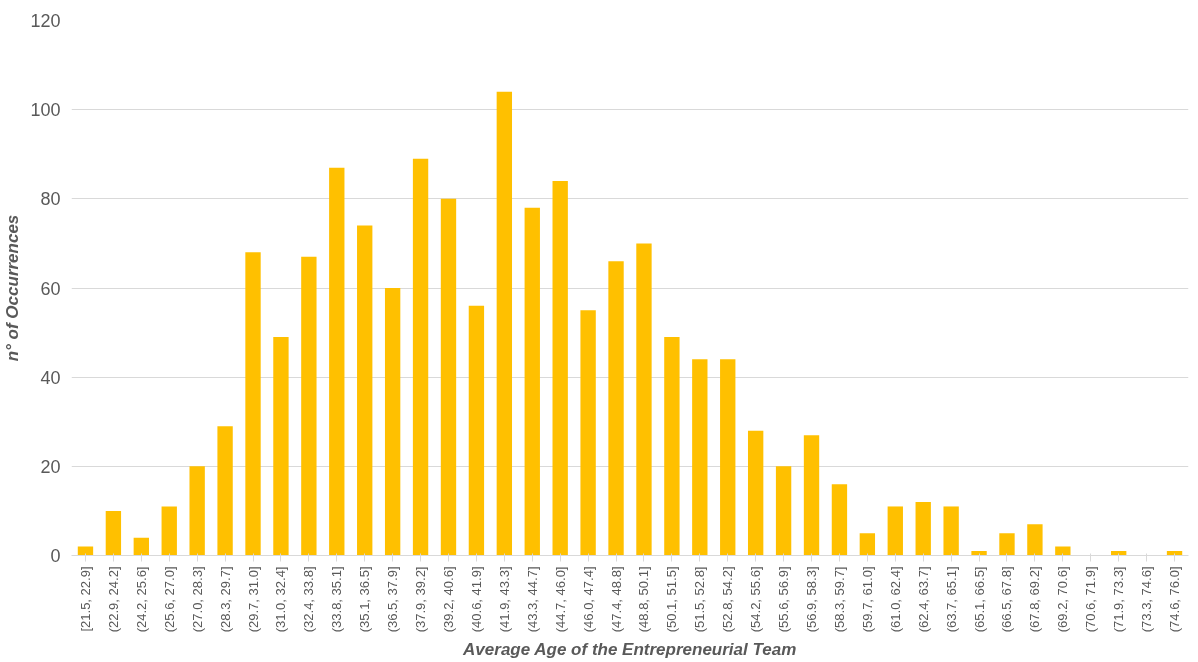 Image resolution: width=1198 pixels, height=662 pixels. I want to click on x-tick-label: (73.3, 74.6], so click(1147, 599).